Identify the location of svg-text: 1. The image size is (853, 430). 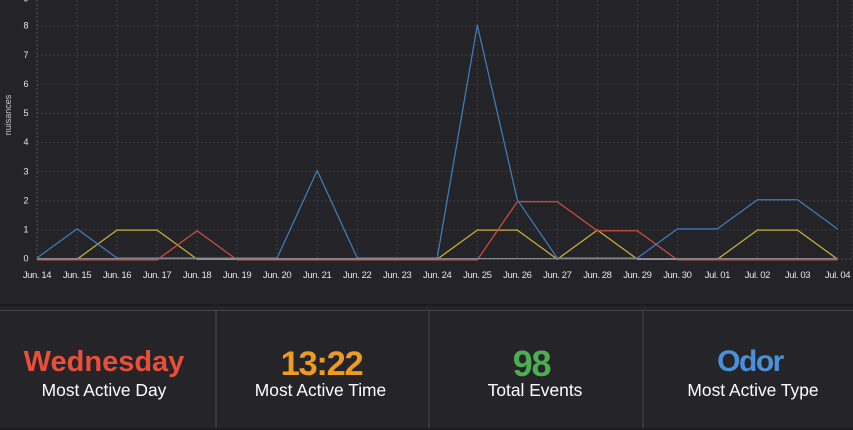
(25, 230).